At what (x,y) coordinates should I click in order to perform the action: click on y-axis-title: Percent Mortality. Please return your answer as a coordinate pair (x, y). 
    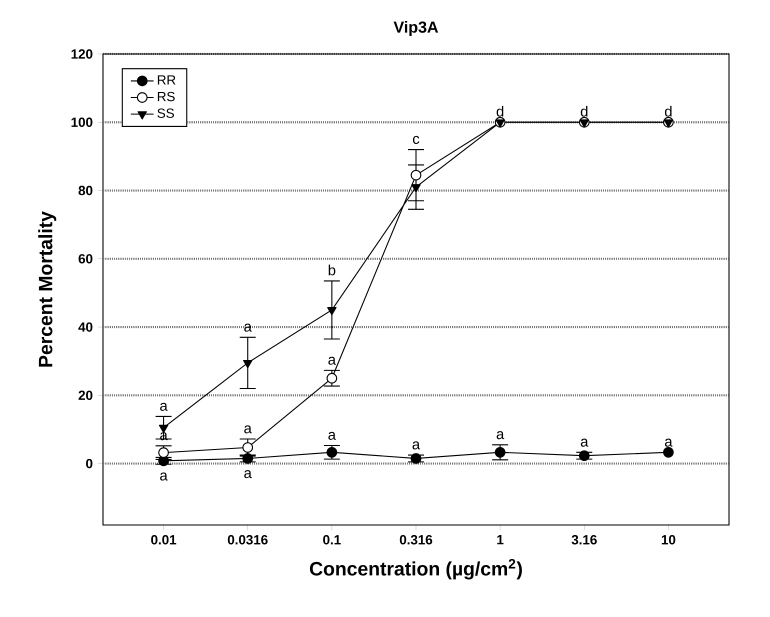
    Looking at the image, I should click on (47, 289).